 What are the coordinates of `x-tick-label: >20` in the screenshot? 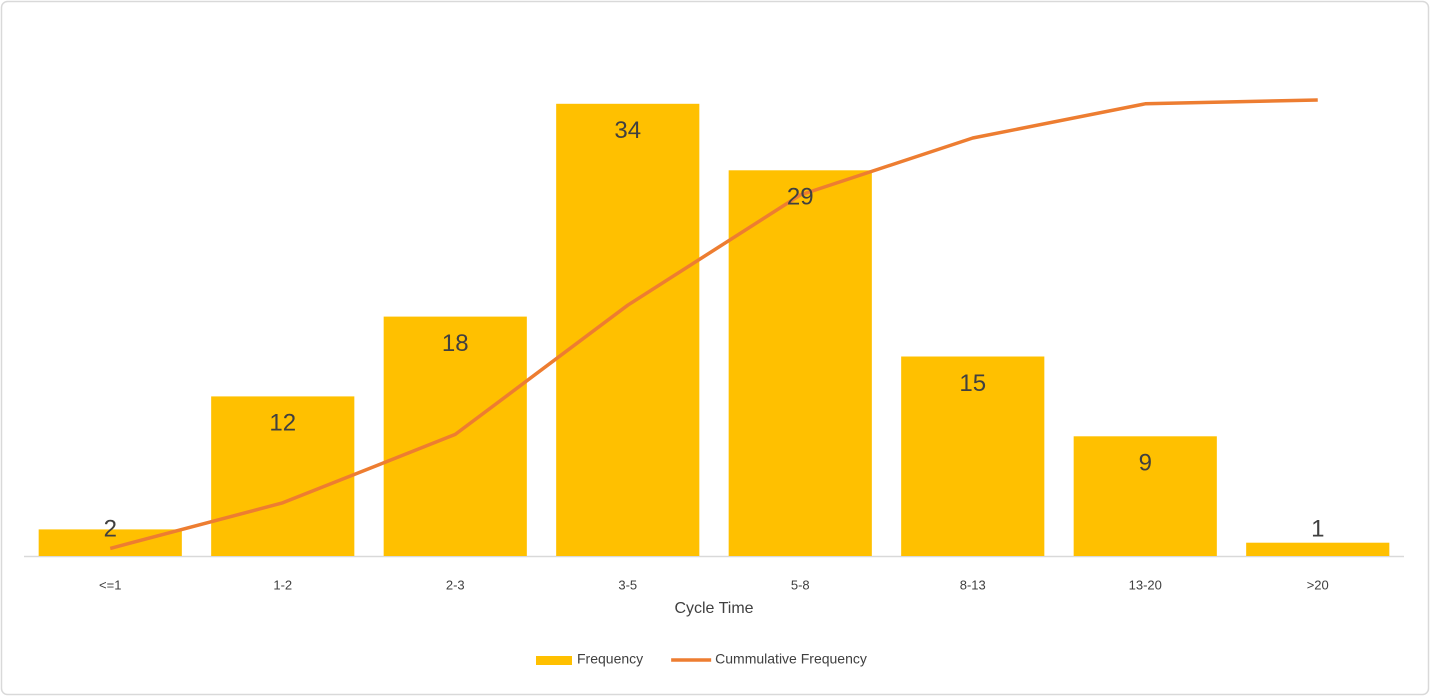 It's located at (1318, 584).